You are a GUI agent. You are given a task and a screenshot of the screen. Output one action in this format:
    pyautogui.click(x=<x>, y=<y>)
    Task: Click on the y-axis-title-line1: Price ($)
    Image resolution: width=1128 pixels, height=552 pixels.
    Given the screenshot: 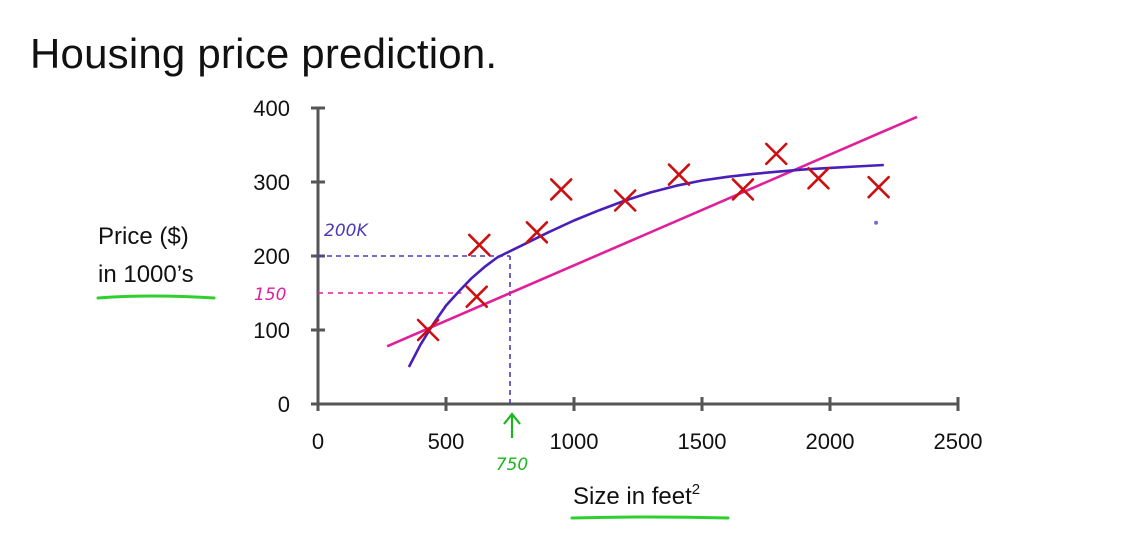 What is the action you would take?
    pyautogui.click(x=143, y=236)
    